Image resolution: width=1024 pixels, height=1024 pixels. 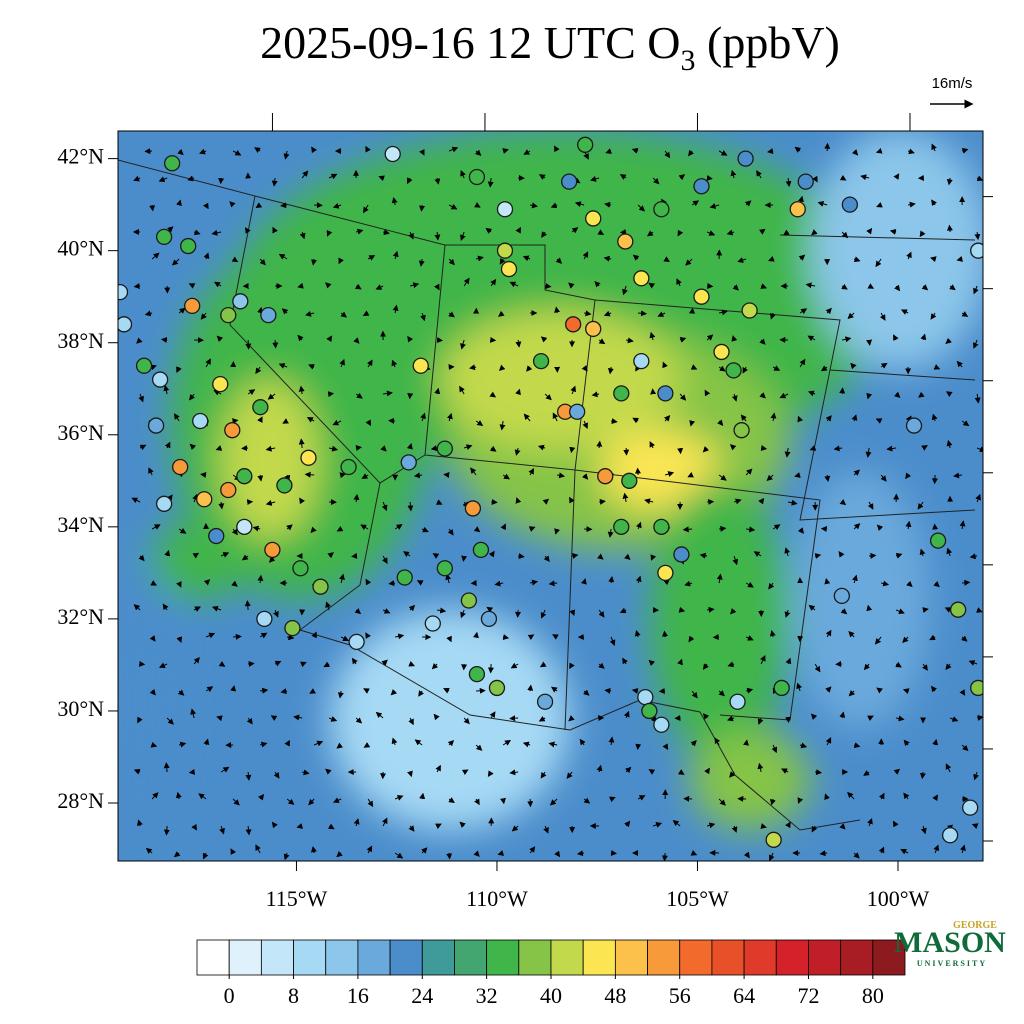 I want to click on logo-bottom: UNIVERSITY, so click(x=952, y=963).